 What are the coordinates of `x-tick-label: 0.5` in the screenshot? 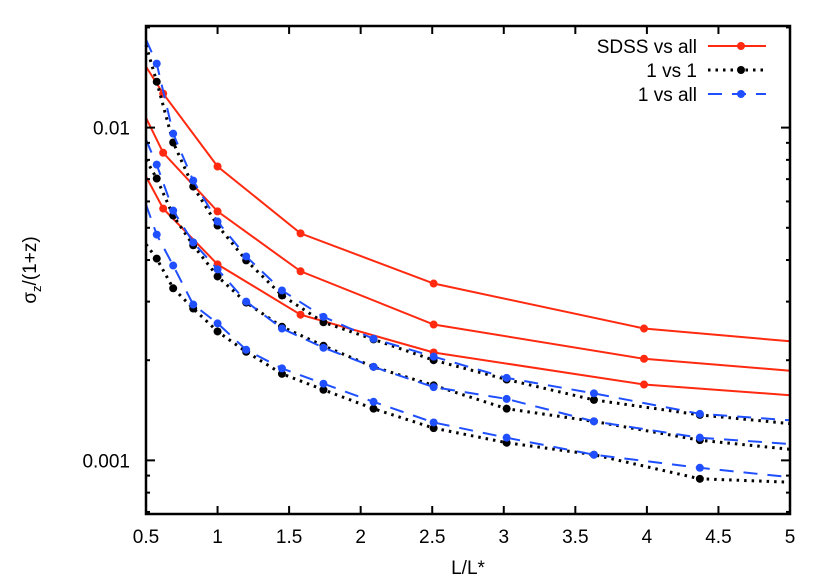 It's located at (146, 537).